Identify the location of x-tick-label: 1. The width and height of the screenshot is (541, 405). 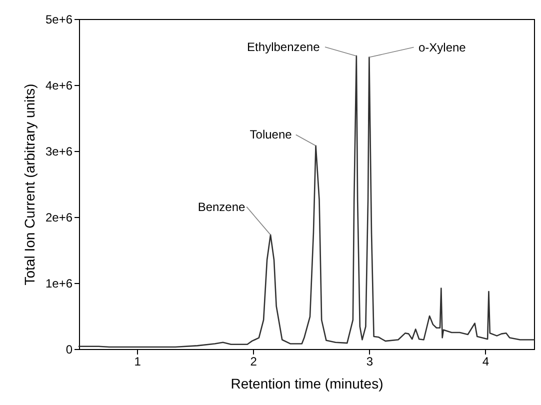
(138, 361).